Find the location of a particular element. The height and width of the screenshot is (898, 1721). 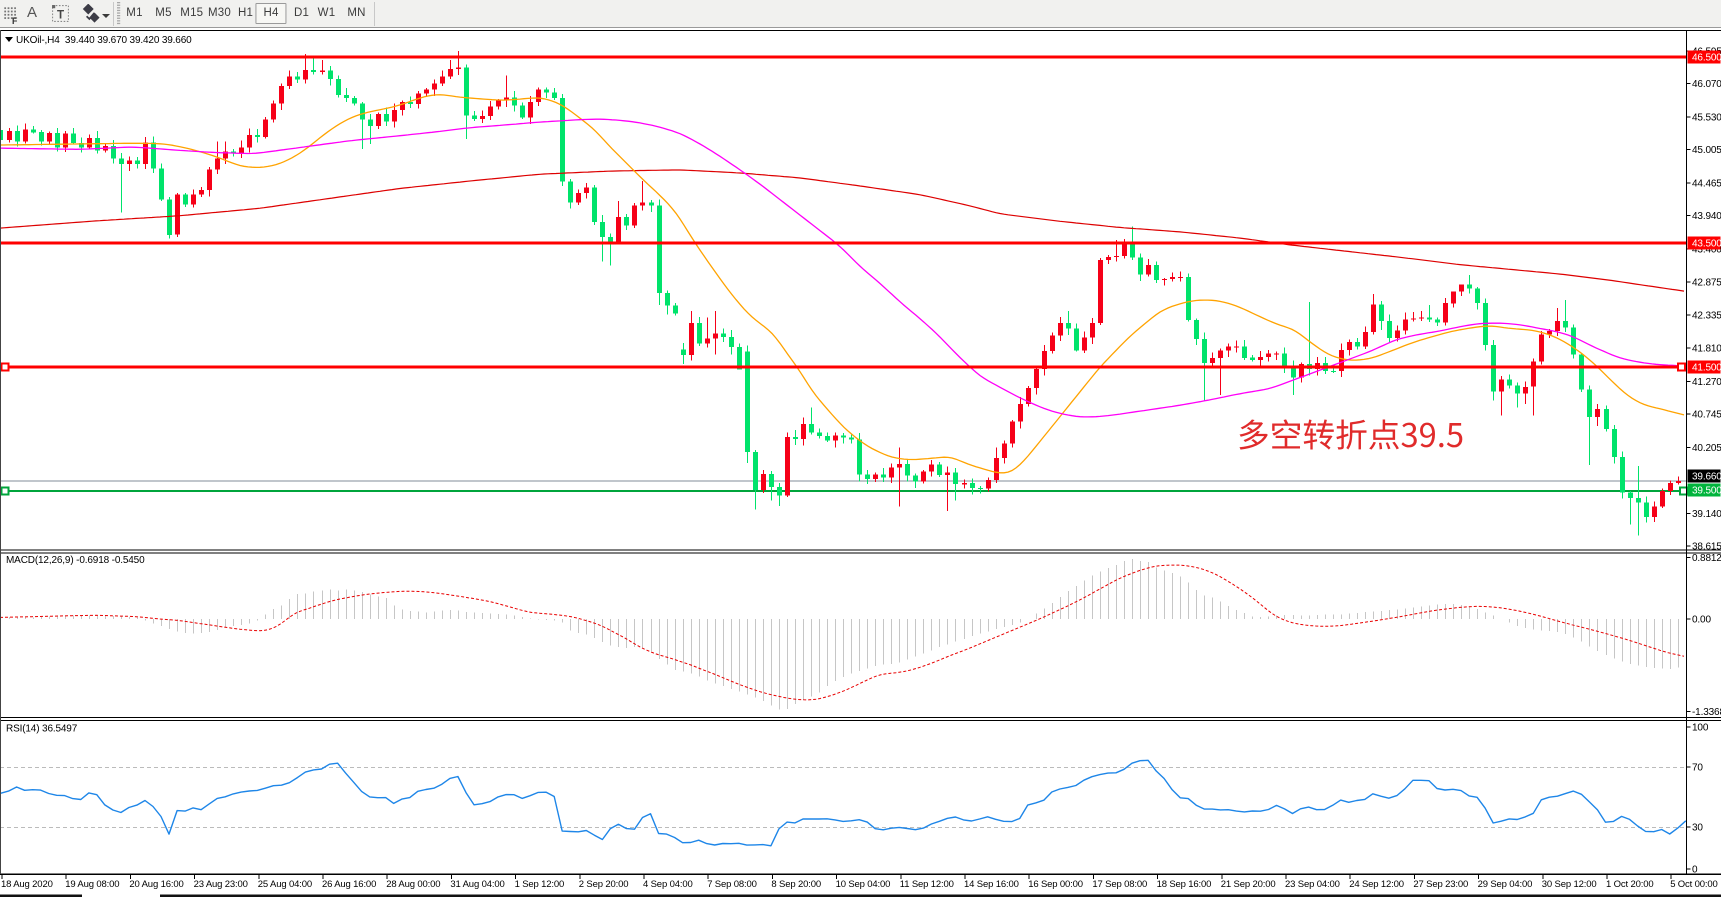

svg-text: 44.465 is located at coordinates (1706, 184).